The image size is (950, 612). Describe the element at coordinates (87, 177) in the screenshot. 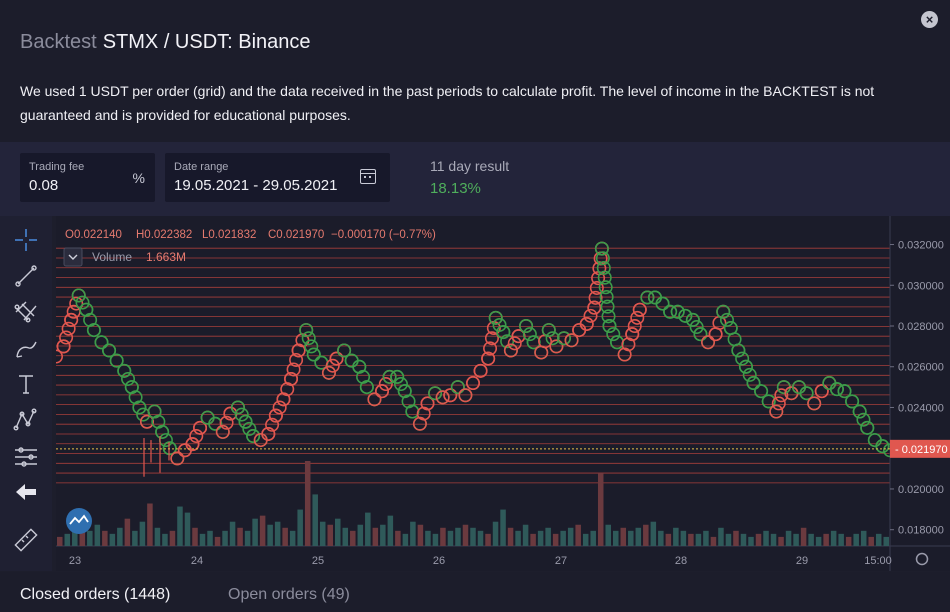

I see `trading-fee-field: Trading fee 0.08 %` at that location.